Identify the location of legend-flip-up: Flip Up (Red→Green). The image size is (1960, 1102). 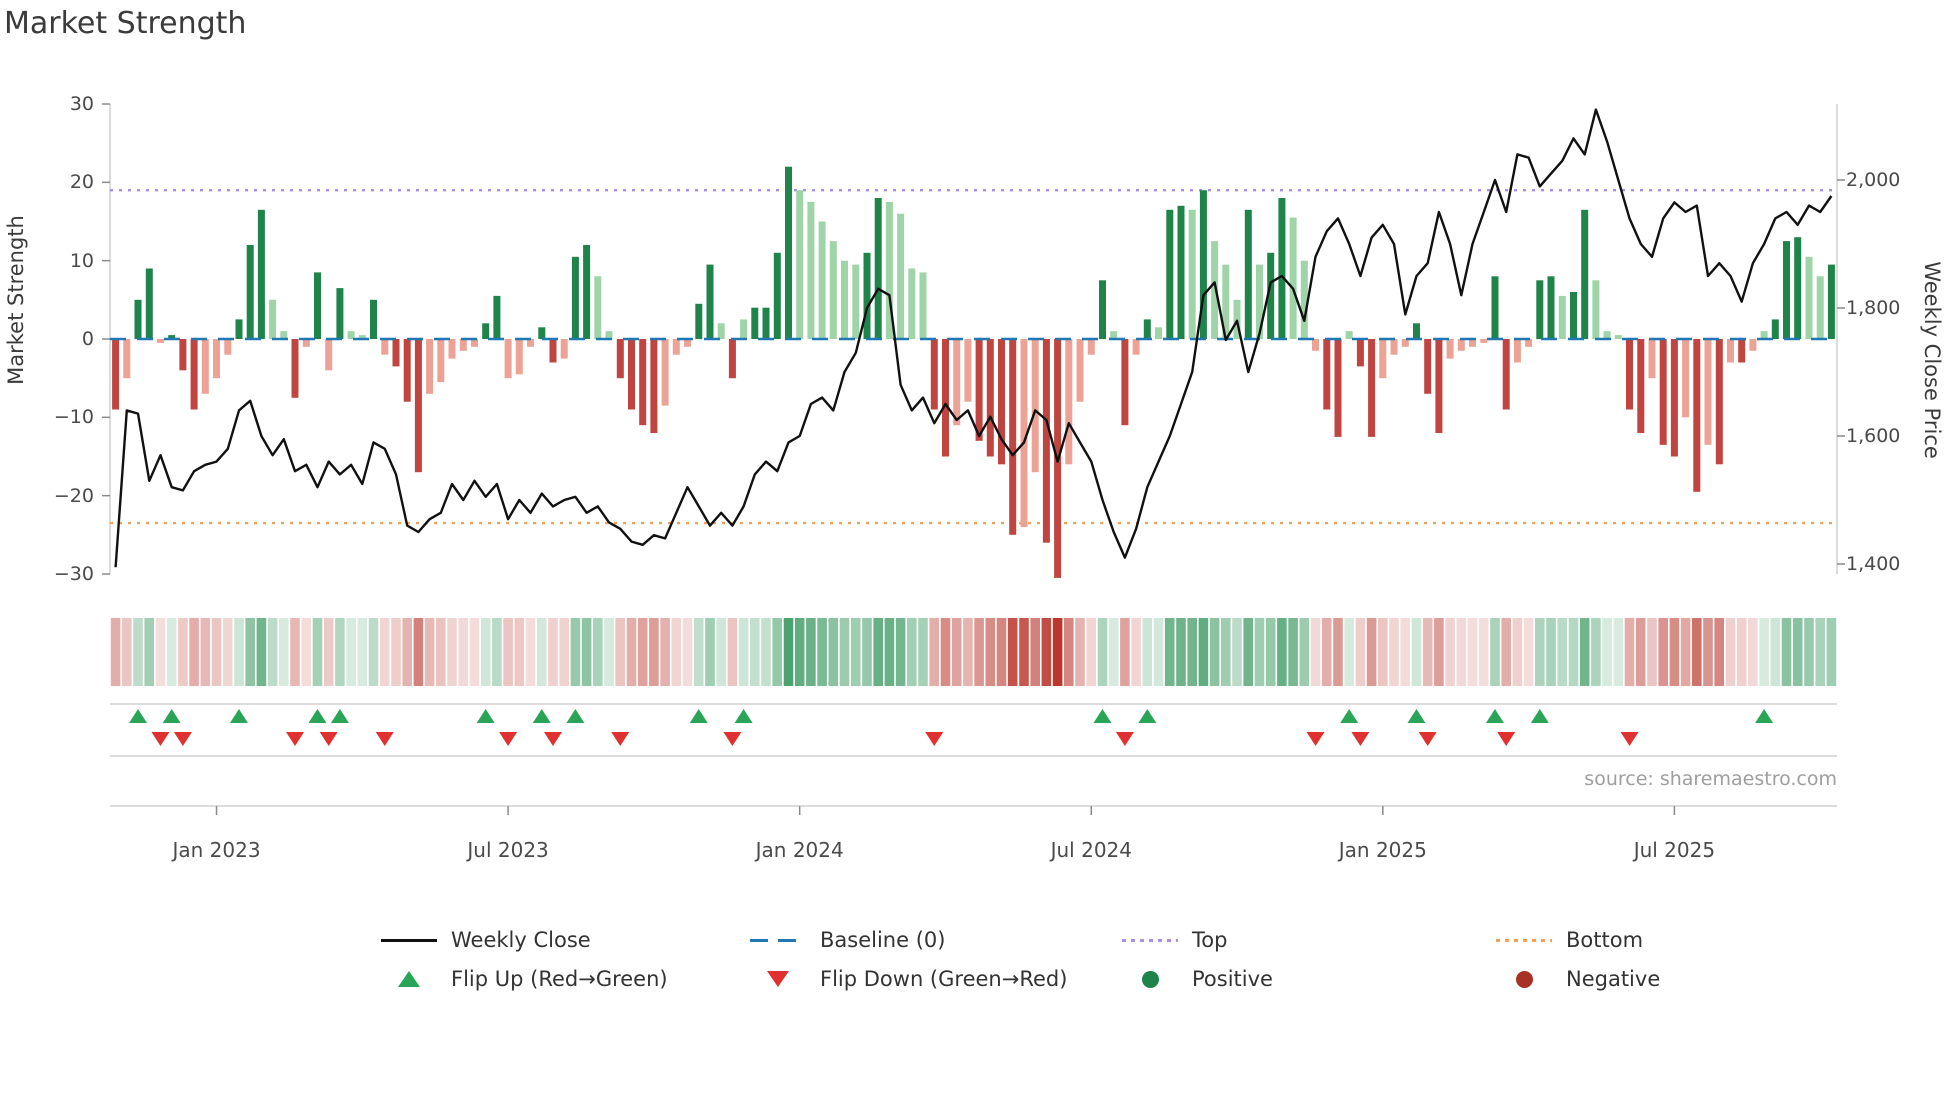
(524, 979).